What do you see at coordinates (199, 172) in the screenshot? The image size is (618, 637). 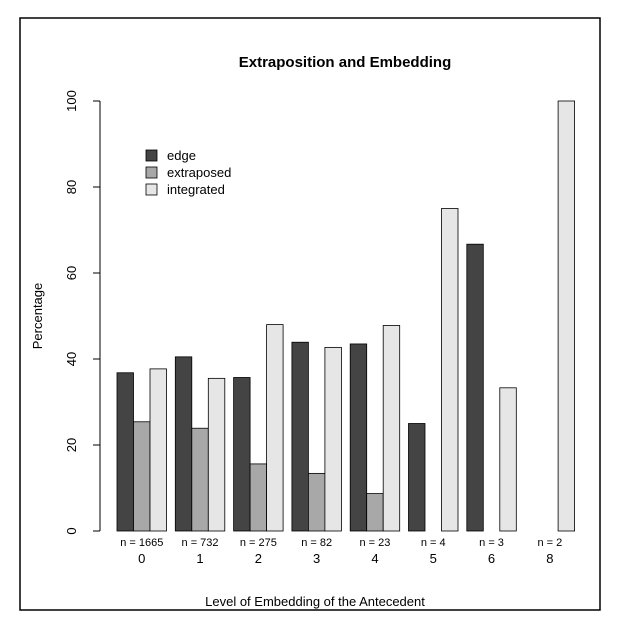 I see `legend-label-extraposed: extraposed` at bounding box center [199, 172].